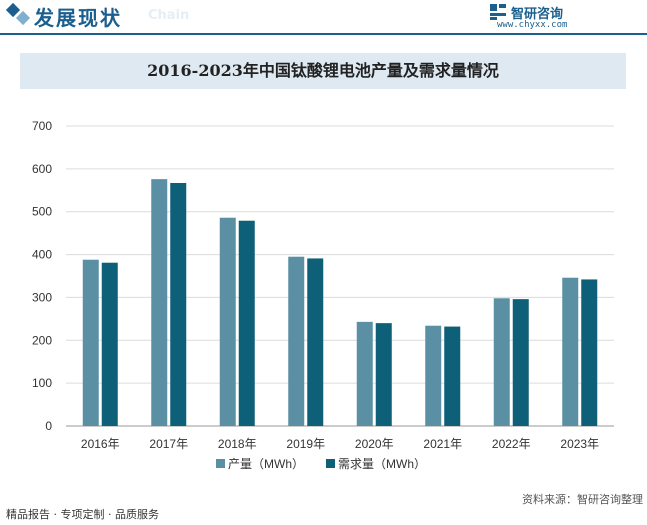 The height and width of the screenshot is (525, 647). I want to click on y-tick-label: 500, so click(42, 212).